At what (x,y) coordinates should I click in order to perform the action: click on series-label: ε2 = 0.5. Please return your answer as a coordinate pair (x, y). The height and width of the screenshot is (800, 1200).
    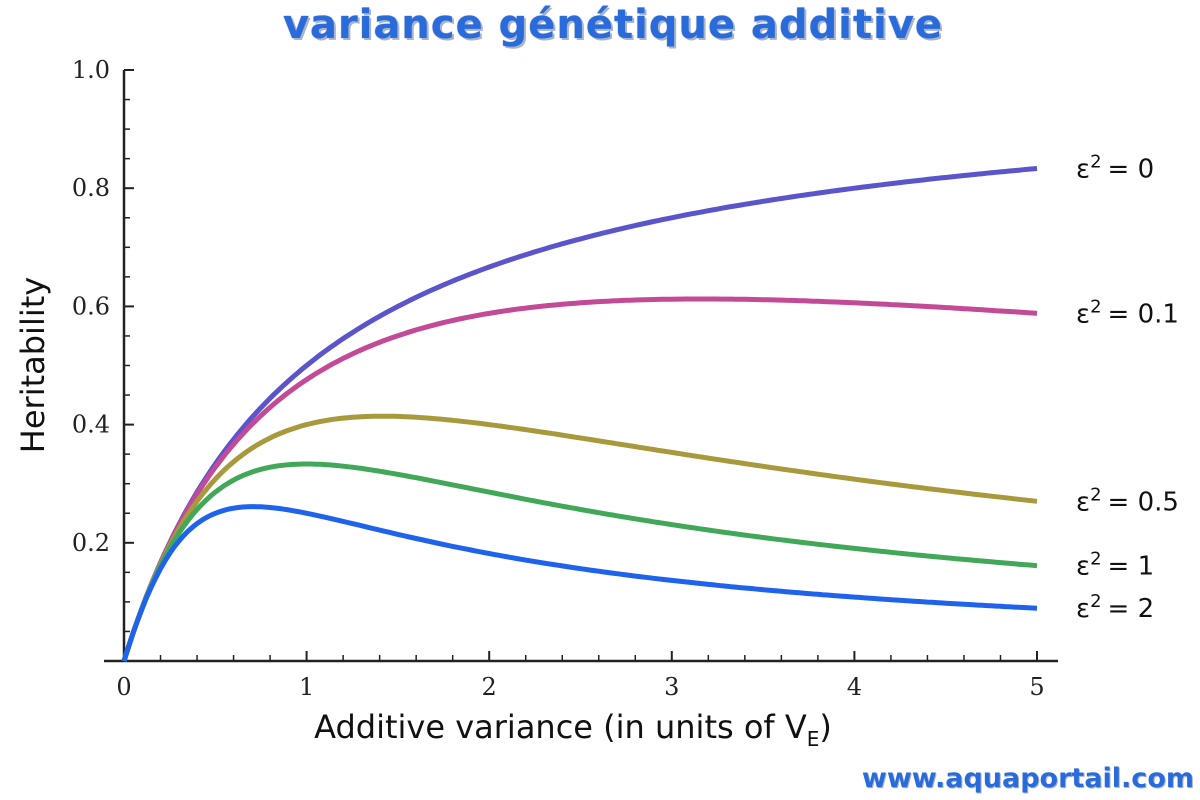
    Looking at the image, I should click on (1127, 500).